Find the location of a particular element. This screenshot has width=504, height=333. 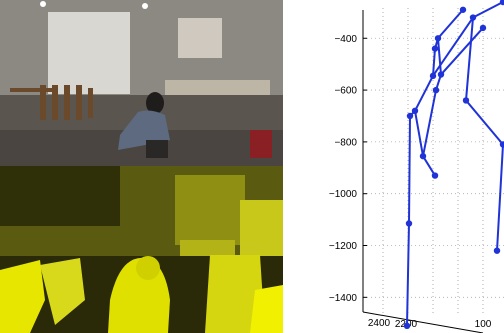

y-tick-label: −400 is located at coordinates (345, 39).